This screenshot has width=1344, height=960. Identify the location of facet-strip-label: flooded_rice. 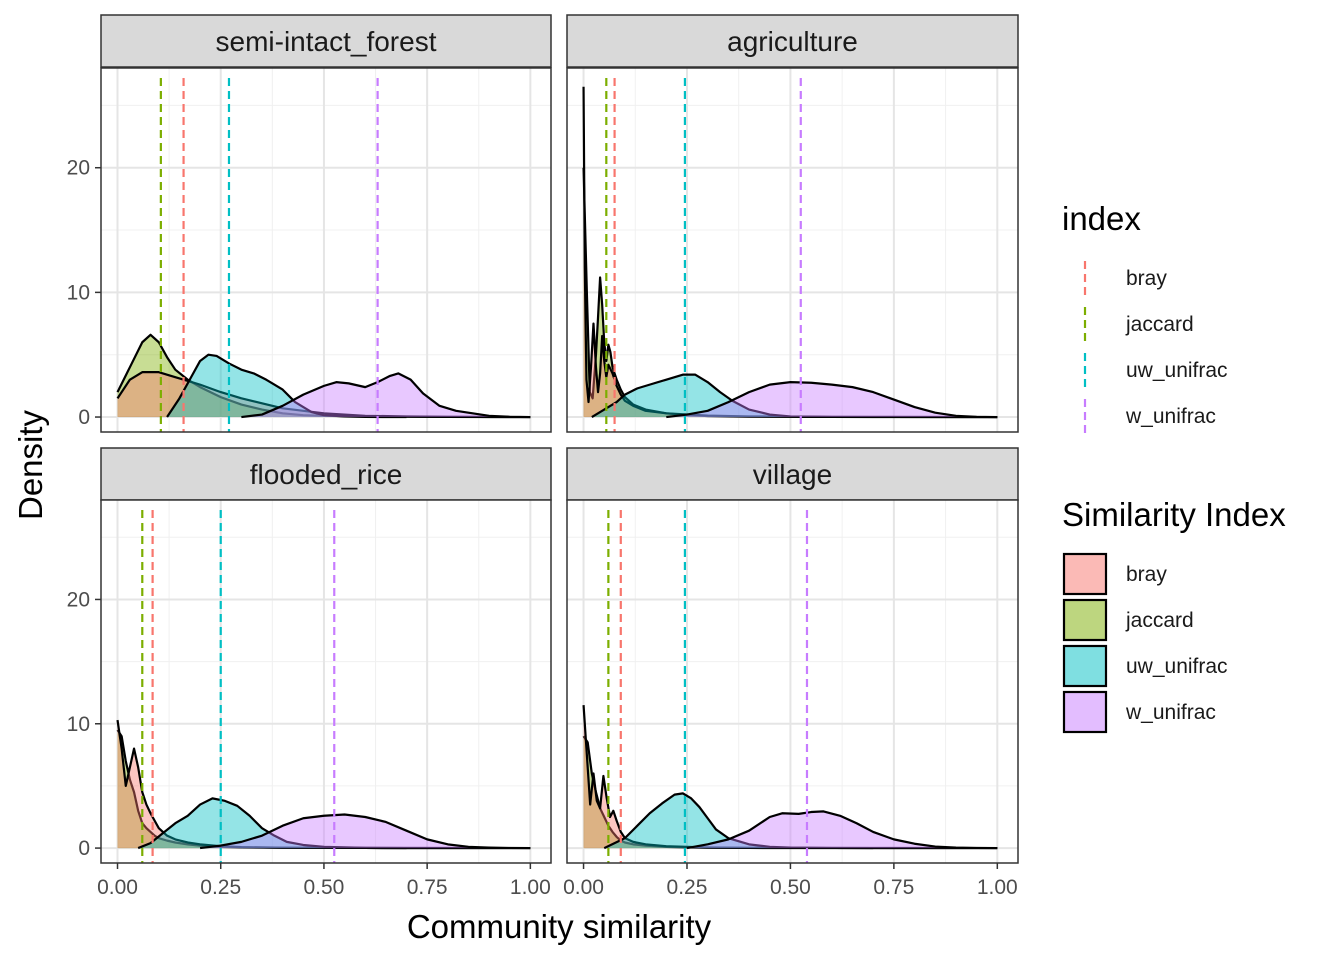
(326, 474).